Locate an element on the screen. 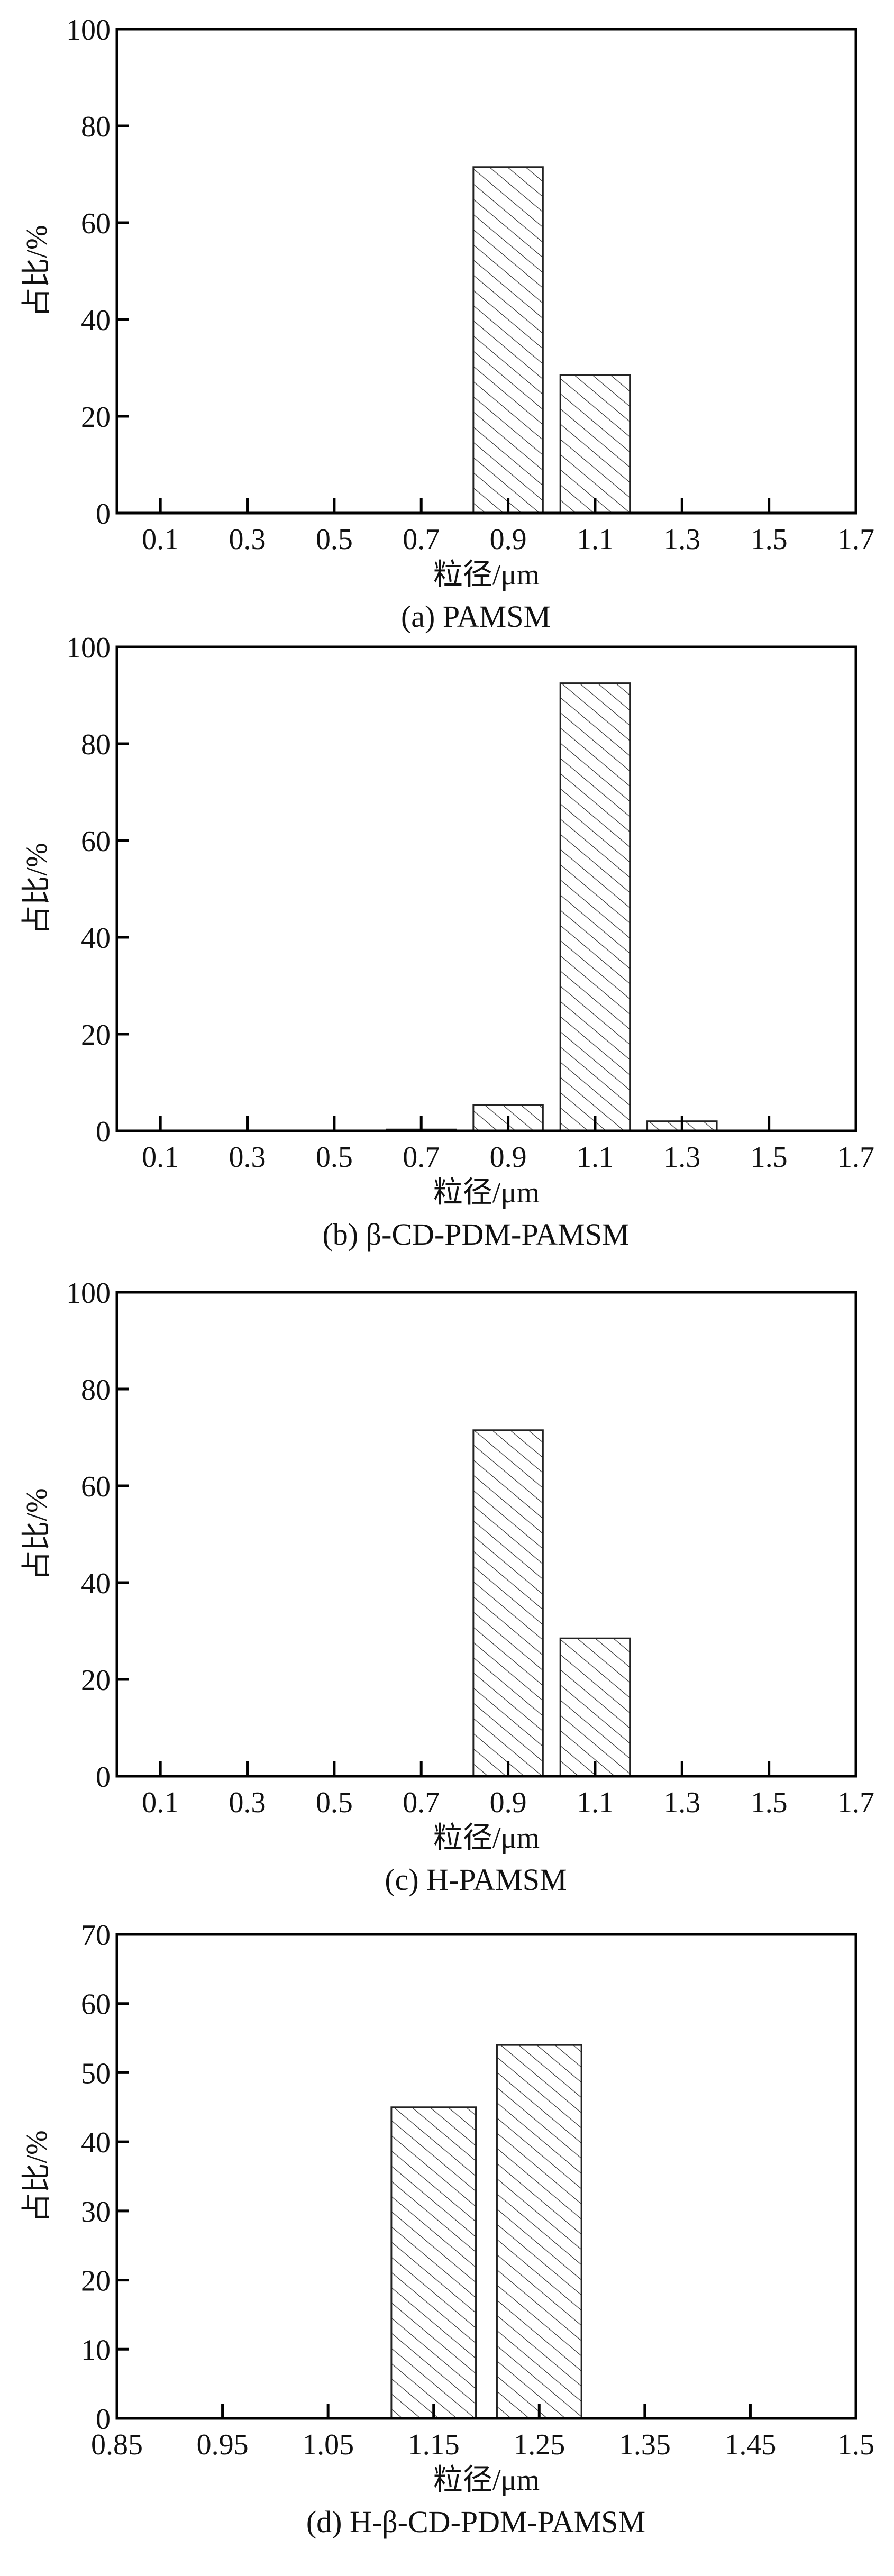 Image resolution: width=894 pixels, height=2576 pixels. y-tick-label: 10 is located at coordinates (96, 2350).